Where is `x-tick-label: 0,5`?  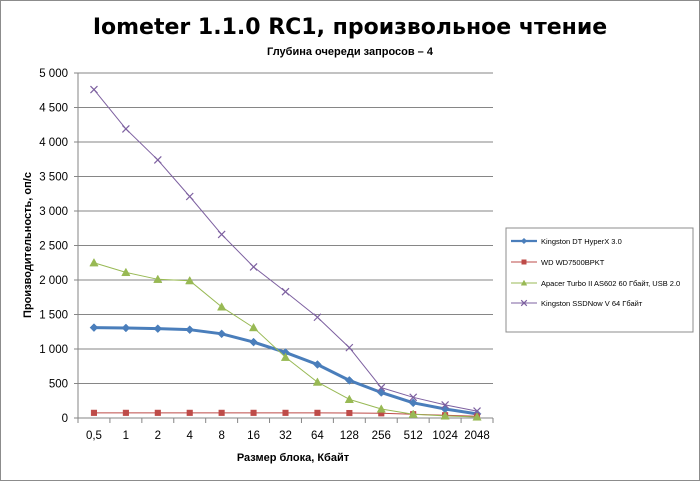 x-tick-label: 0,5 is located at coordinates (94, 436).